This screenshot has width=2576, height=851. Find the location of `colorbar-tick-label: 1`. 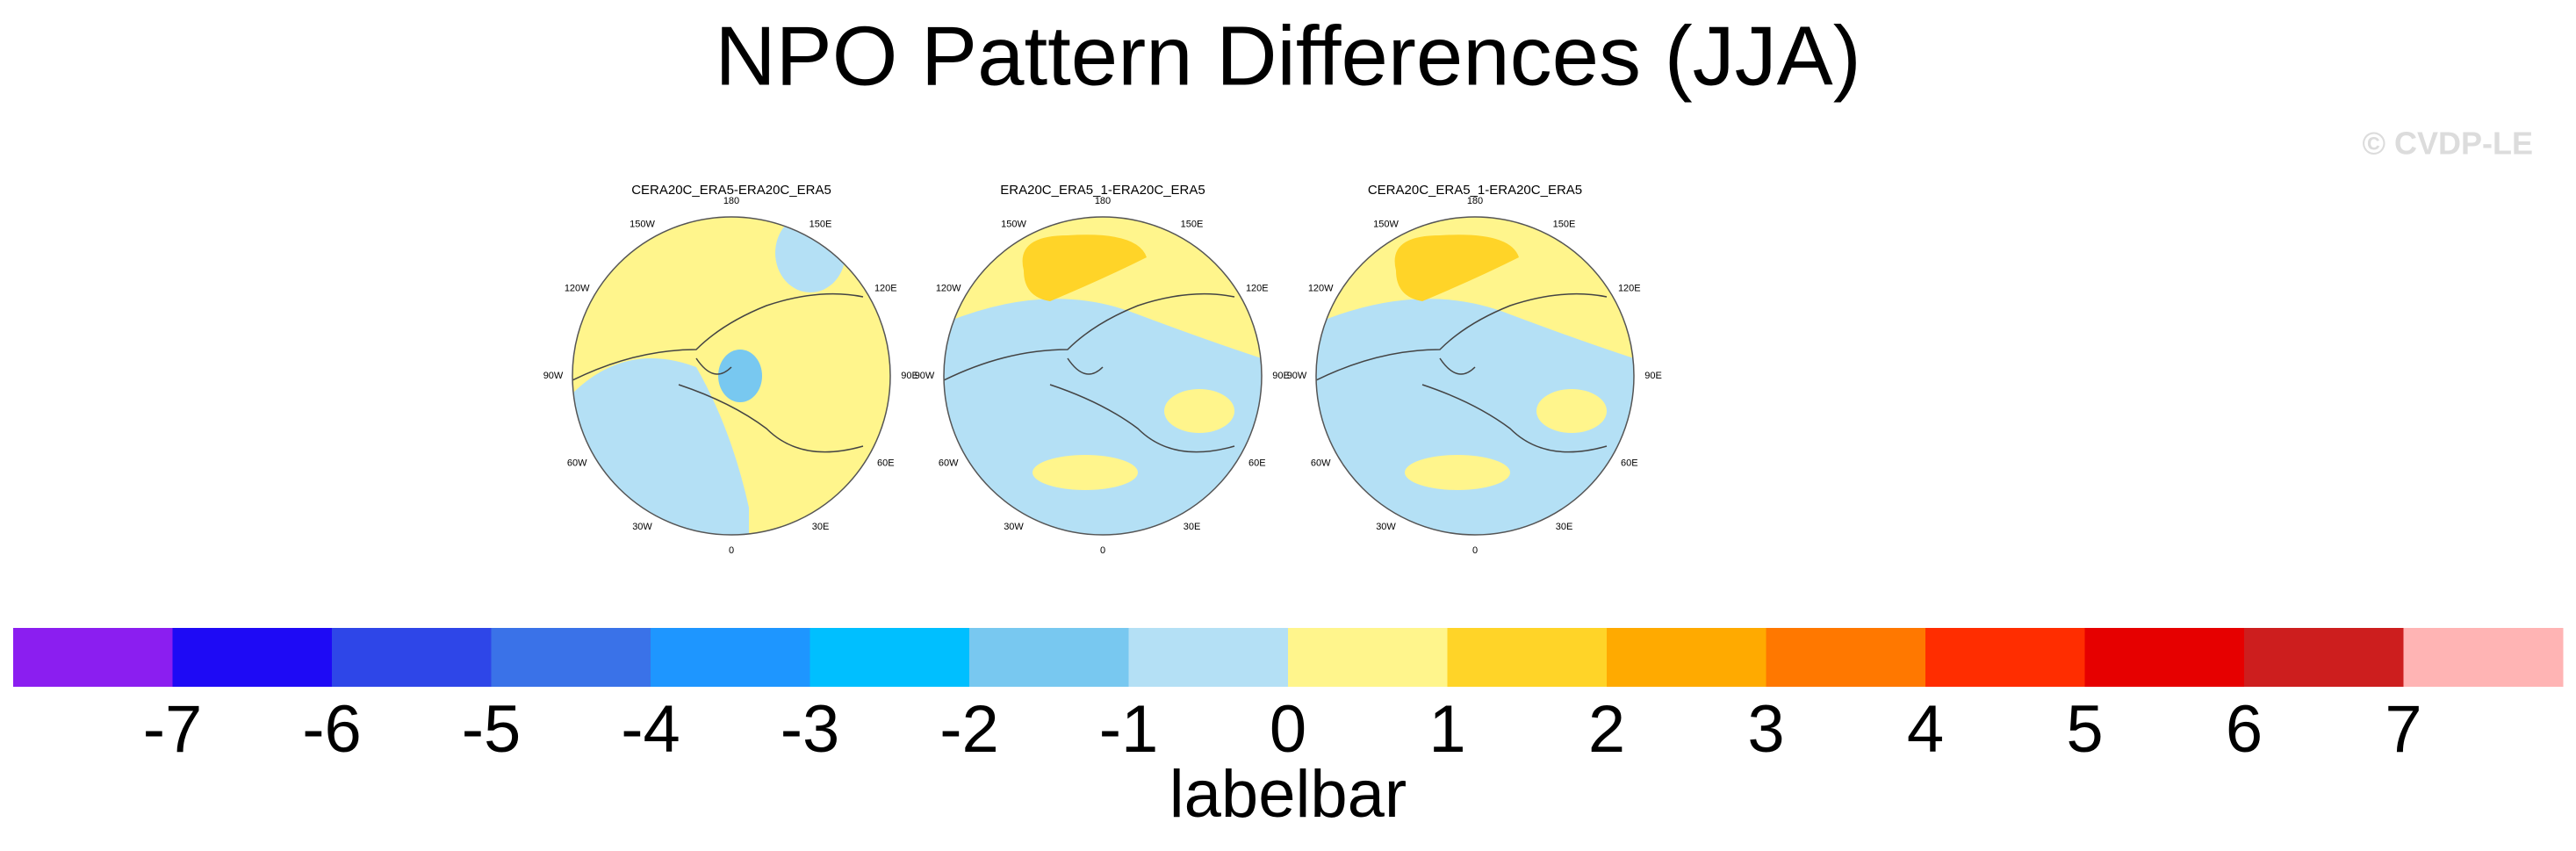

colorbar-tick-label: 1 is located at coordinates (1446, 729).